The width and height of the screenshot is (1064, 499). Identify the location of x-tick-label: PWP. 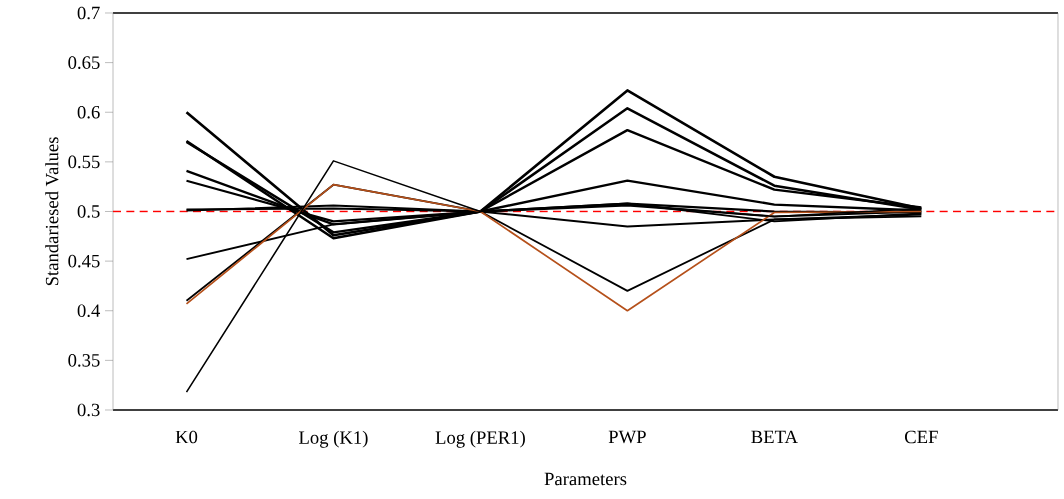
(627, 437).